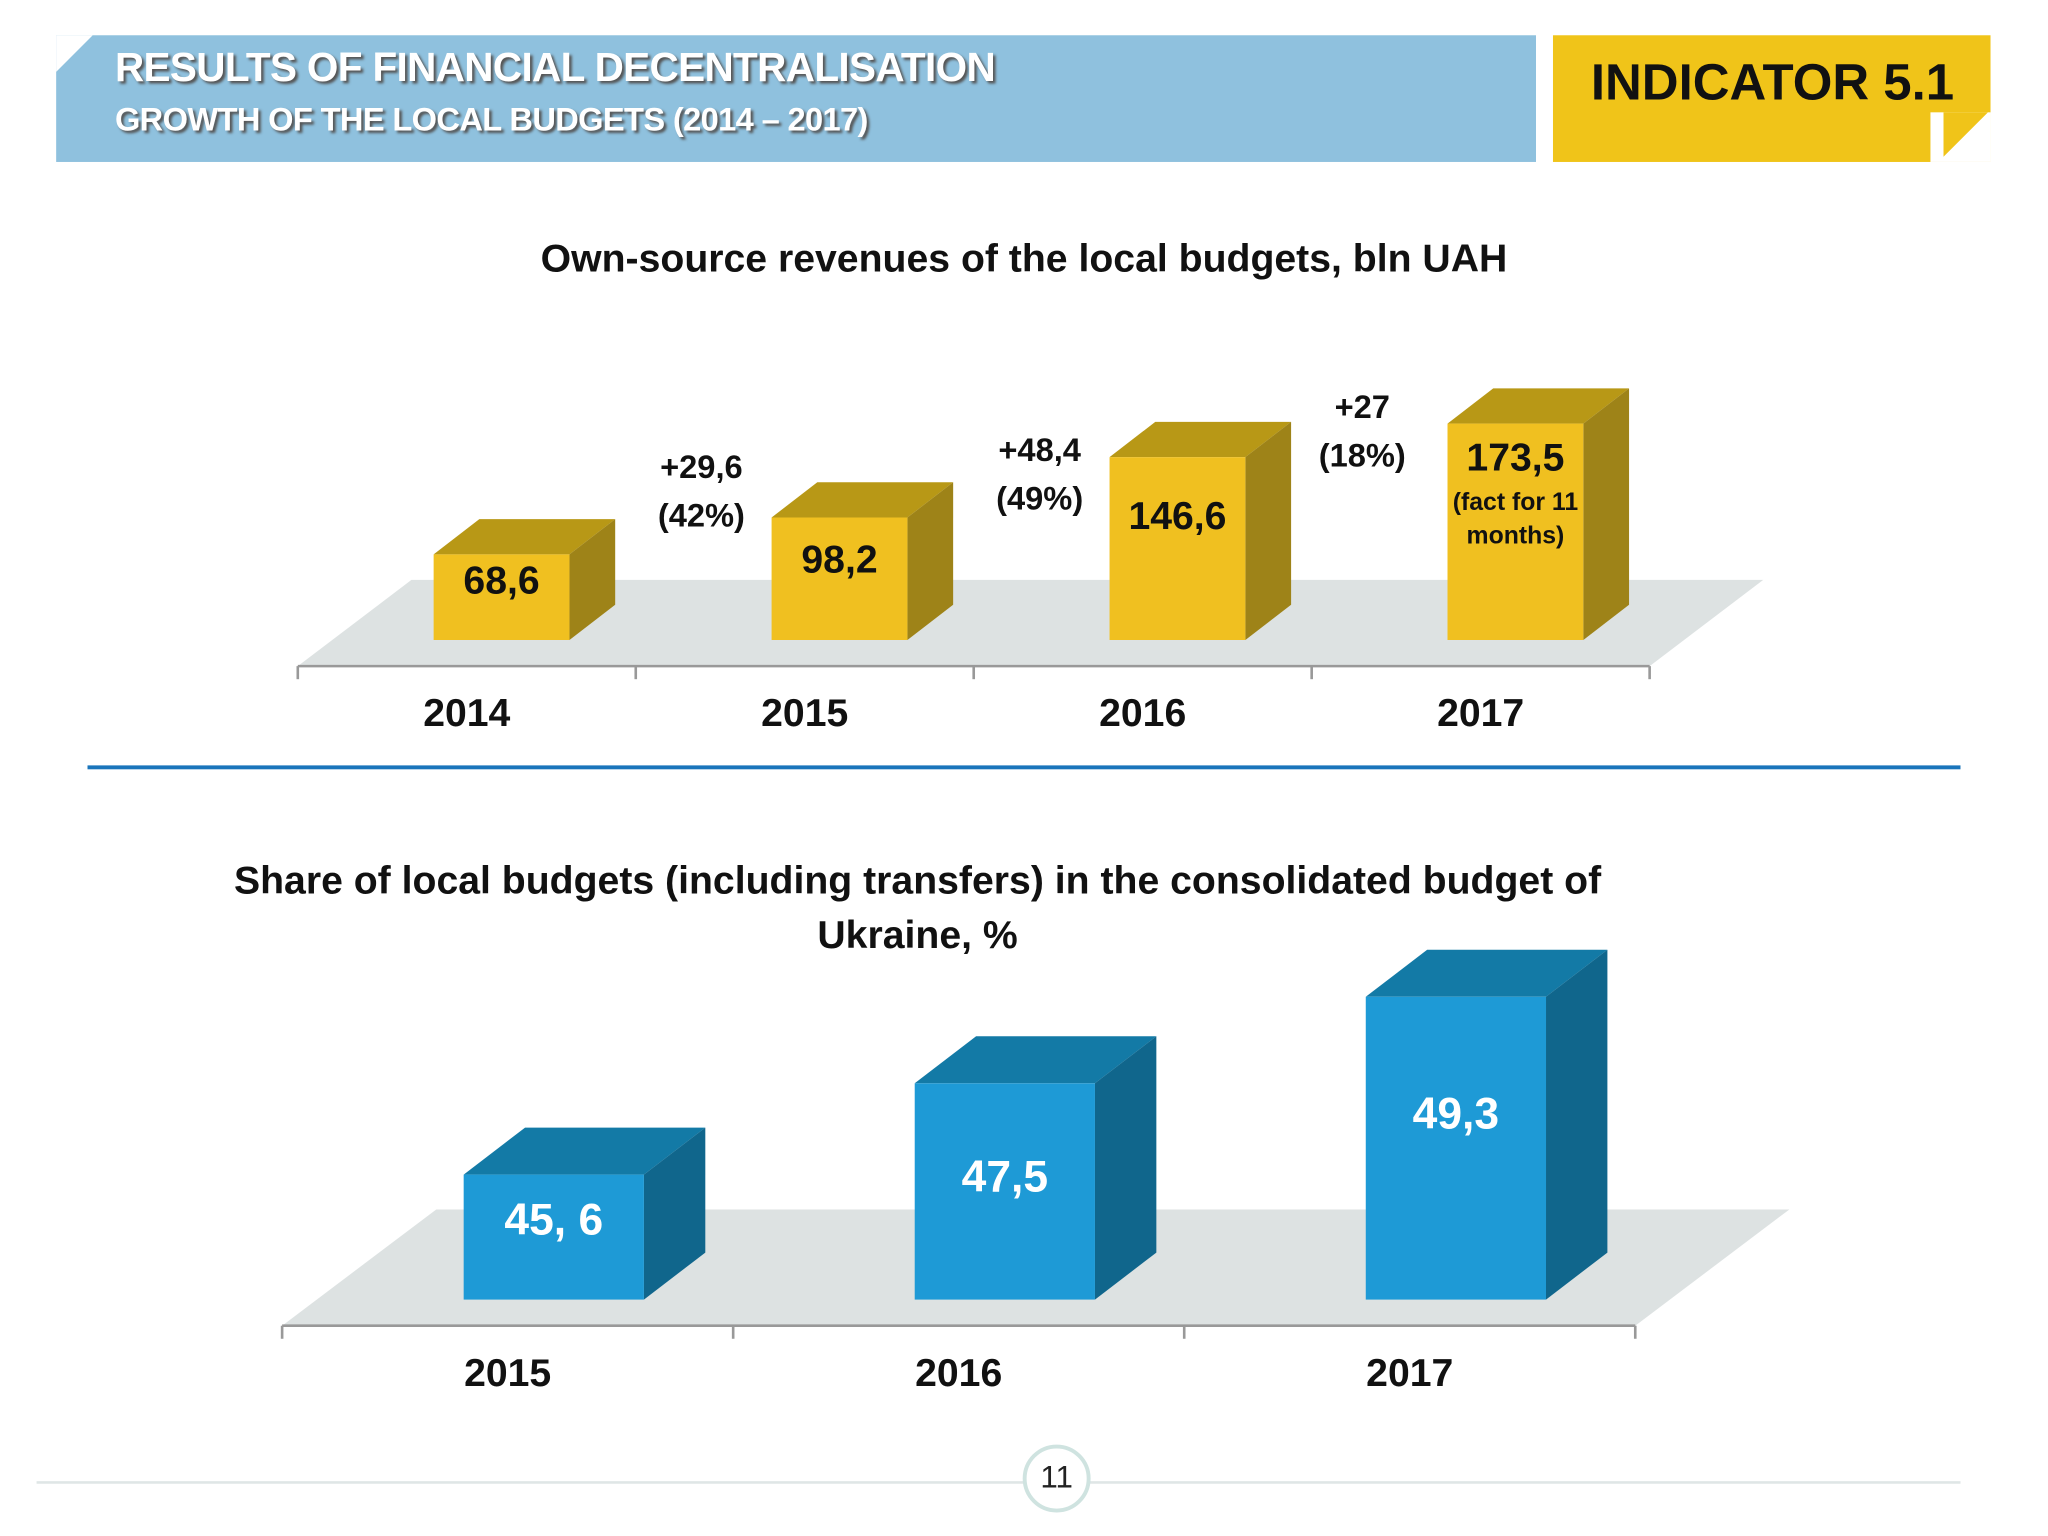 This screenshot has height=1536, width=2048. What do you see at coordinates (1030, 623) in the screenshot?
I see `chart-floor` at bounding box center [1030, 623].